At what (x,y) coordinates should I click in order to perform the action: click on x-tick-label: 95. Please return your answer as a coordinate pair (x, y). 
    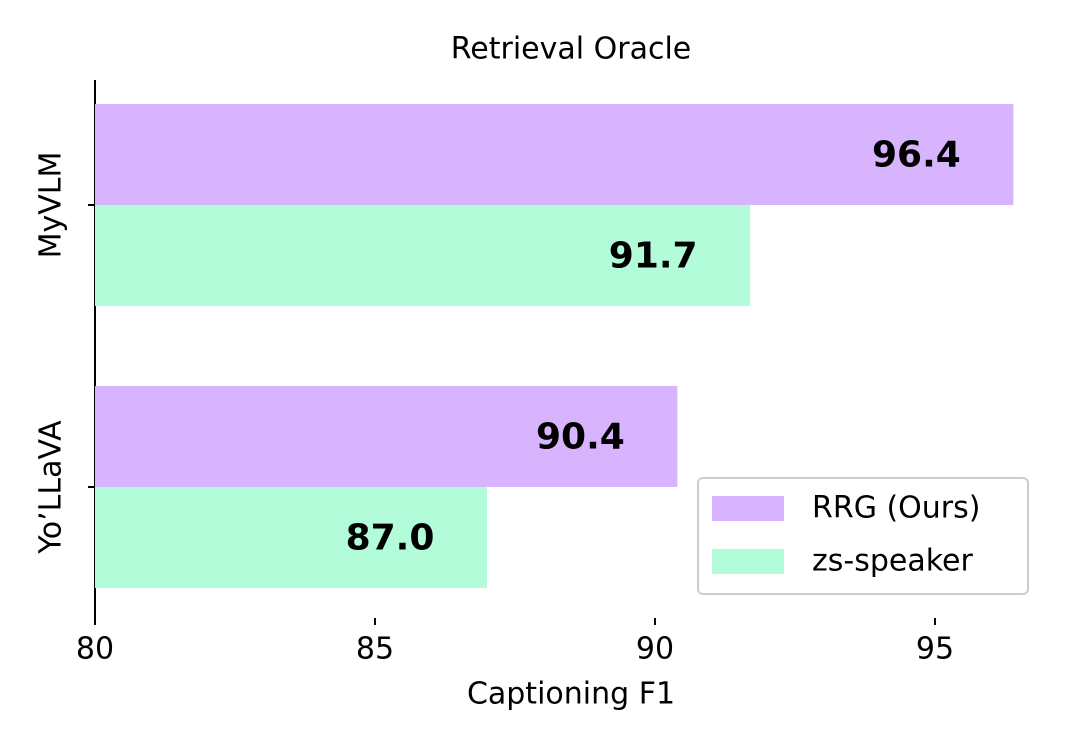
    Looking at the image, I should click on (935, 649).